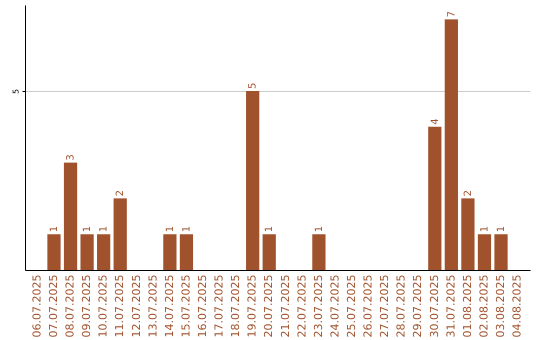  Describe the element at coordinates (417, 306) in the screenshot. I see `x-tick-label: 29.07.2025` at that location.